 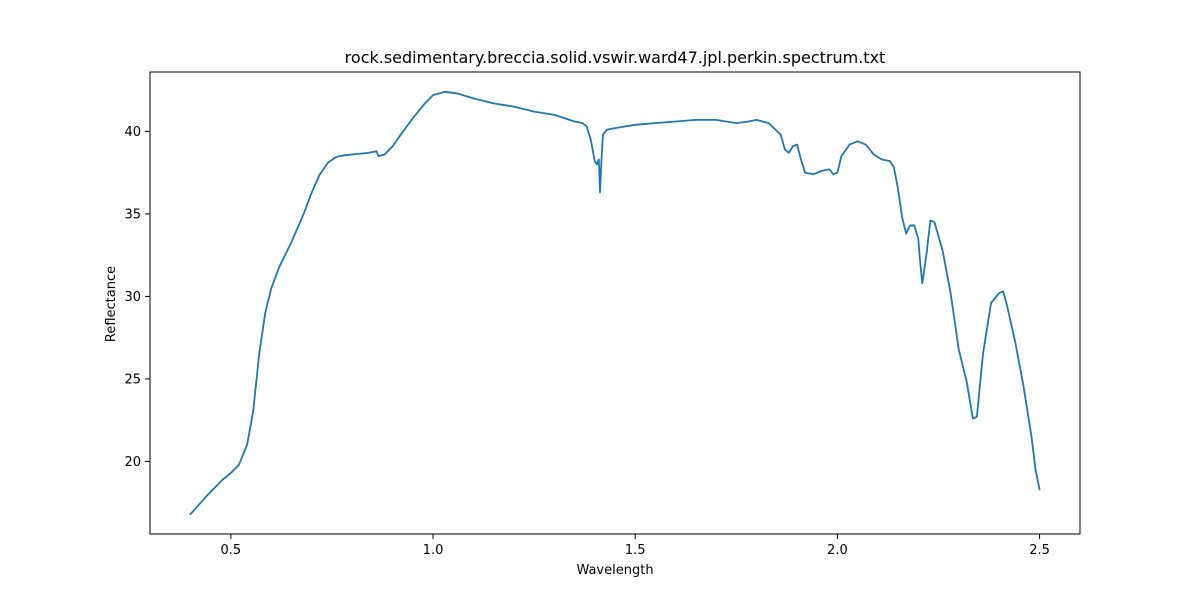 What do you see at coordinates (231, 550) in the screenshot?
I see `x-tick-label: 0.5` at bounding box center [231, 550].